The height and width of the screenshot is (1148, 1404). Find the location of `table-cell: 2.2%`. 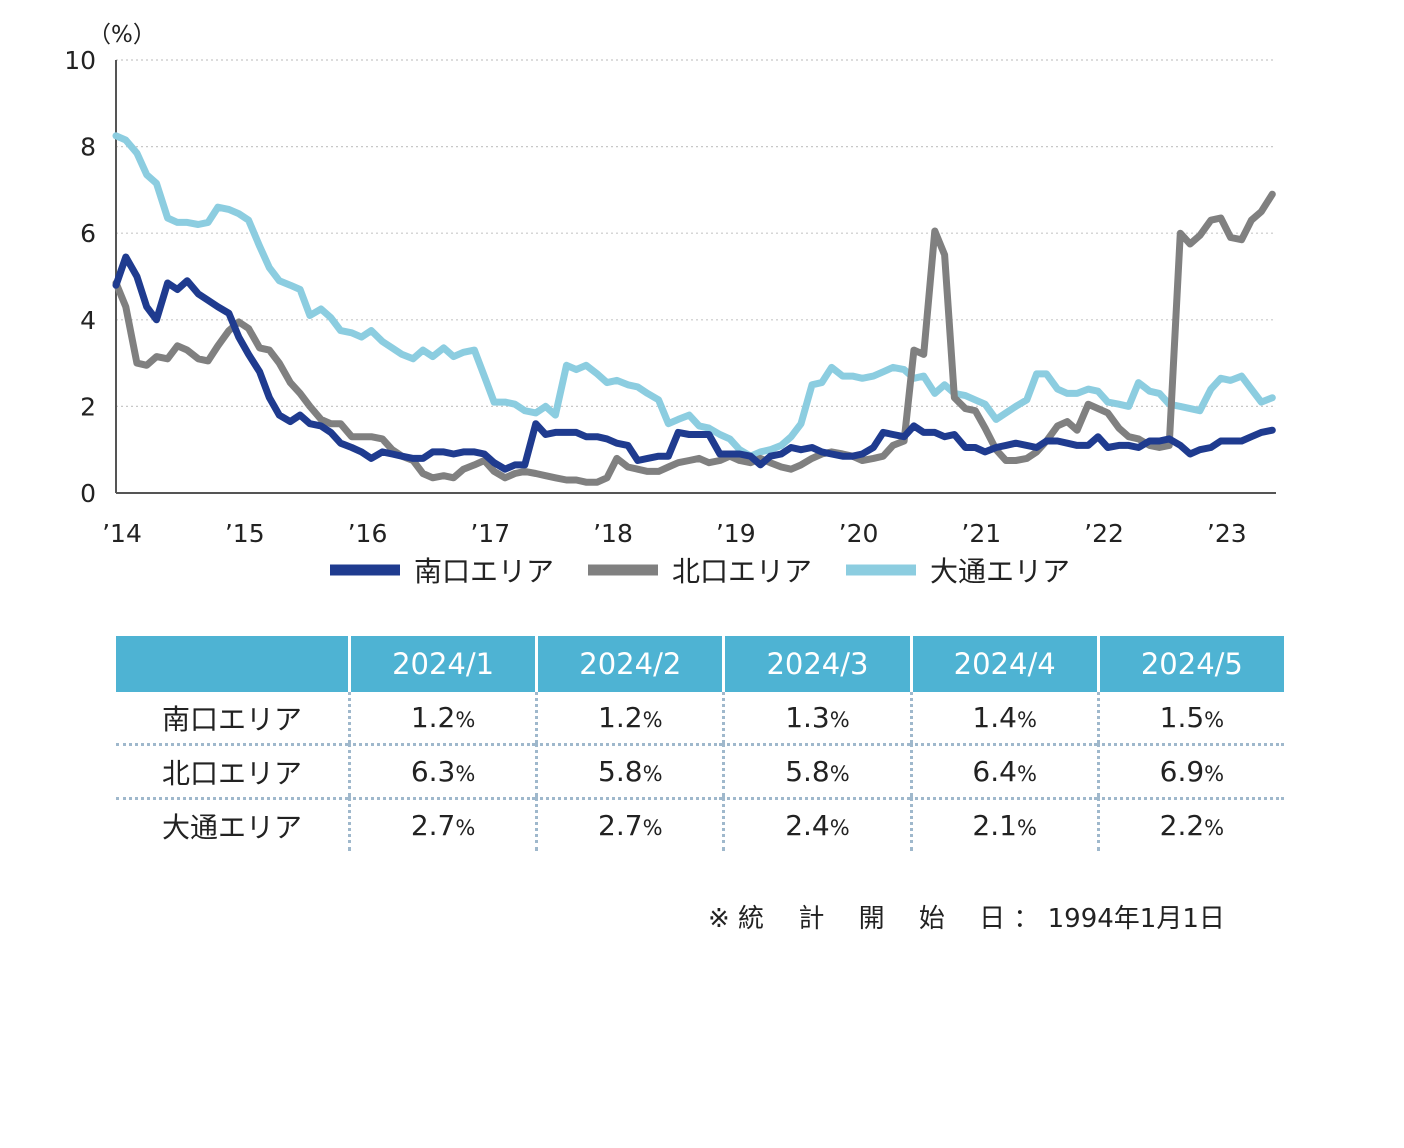

table-cell: 2.2% is located at coordinates (1190, 824).